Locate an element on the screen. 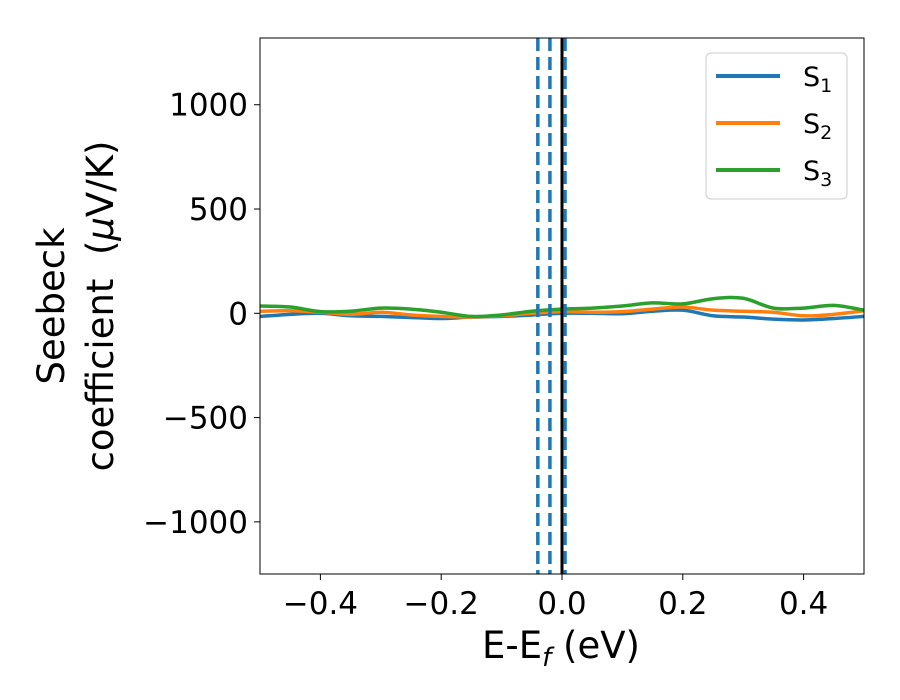  y-axis-label-mu: μ is located at coordinates (100, 229).